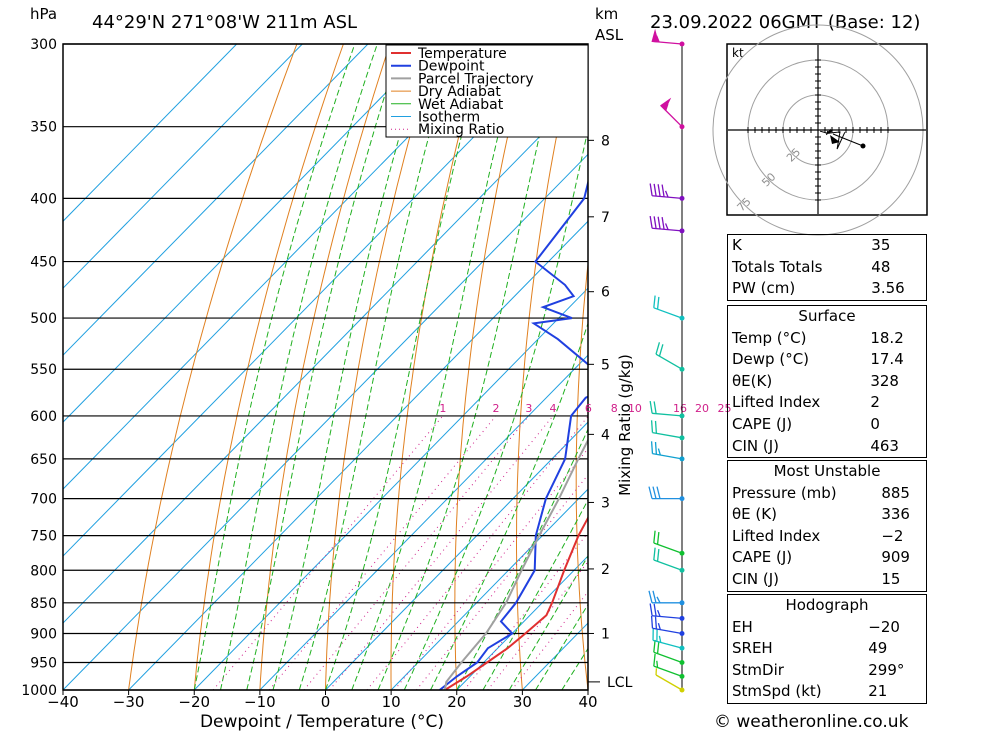 The height and width of the screenshot is (733, 1000). I want to click on km-tick-label: 1, so click(605, 634).